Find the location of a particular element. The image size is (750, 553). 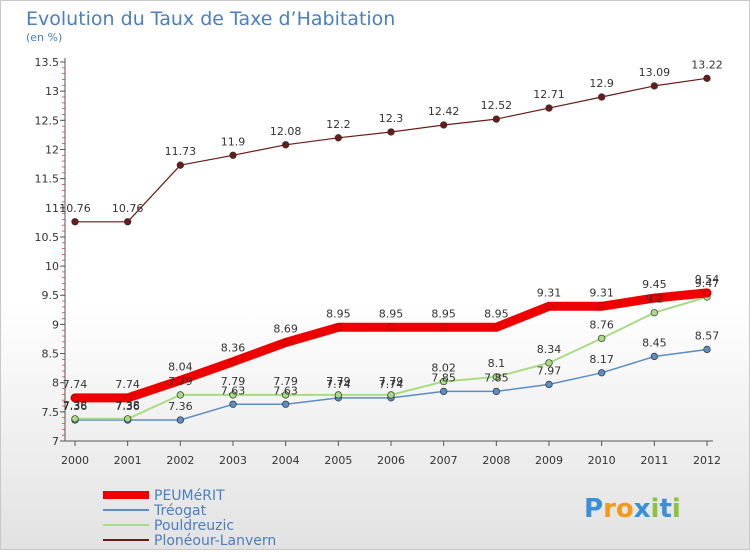

data-label-peum-rit: 8.36 is located at coordinates (233, 348).